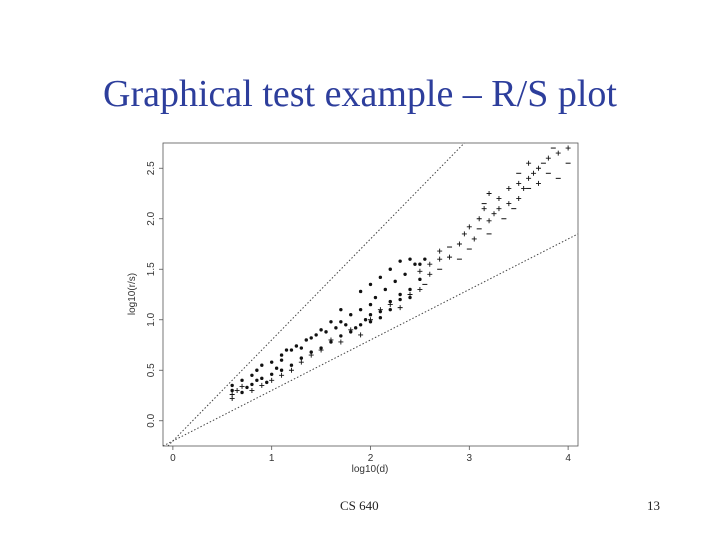 This screenshot has height=540, width=720. I want to click on slide-title: Graphical test example – R/S plot, so click(360, 94).